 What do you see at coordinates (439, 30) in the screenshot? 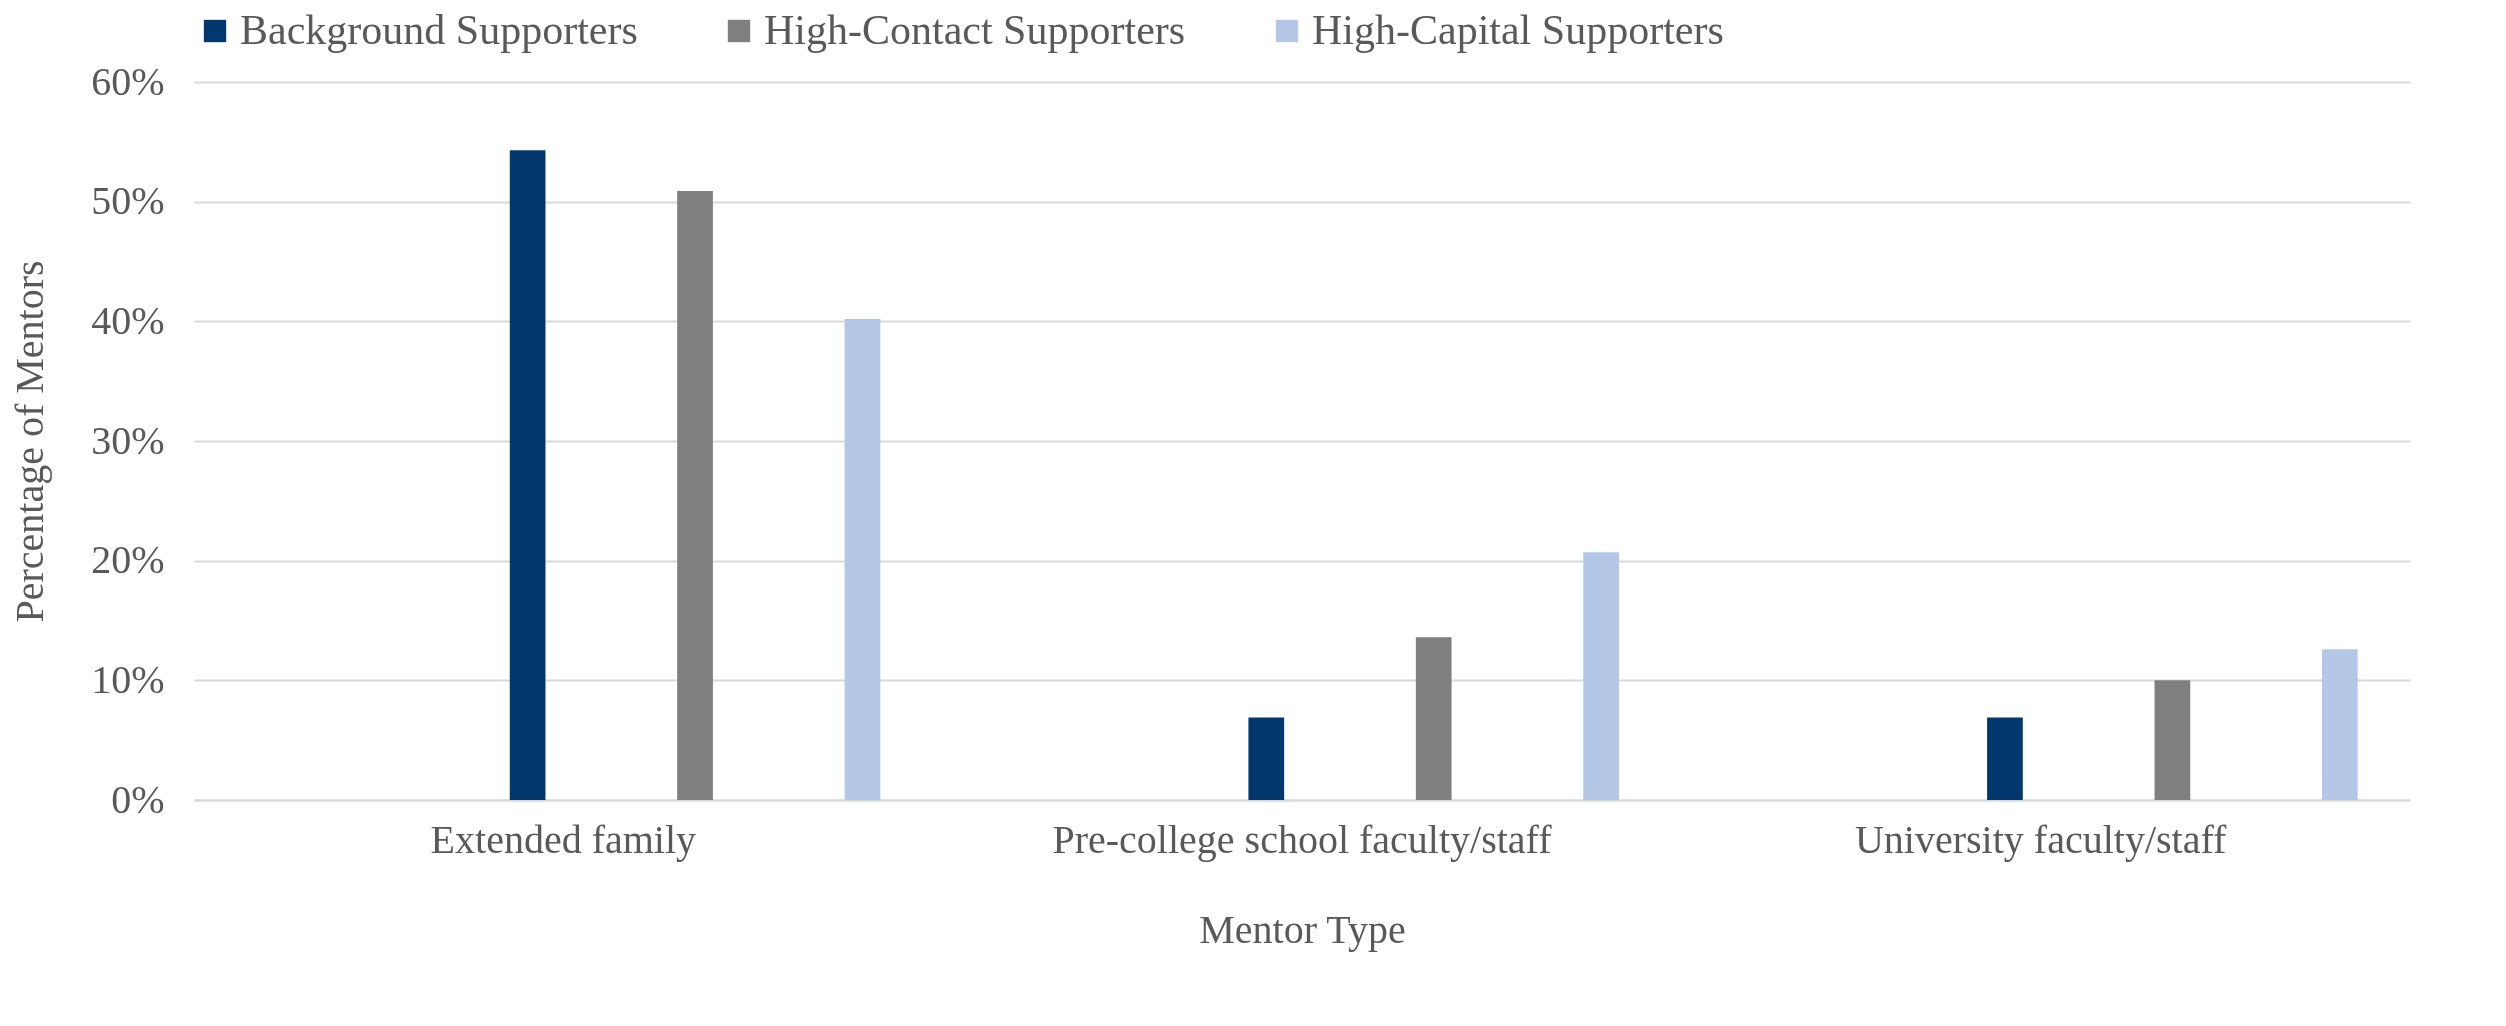
I see `legend-label: Background Supporters` at bounding box center [439, 30].